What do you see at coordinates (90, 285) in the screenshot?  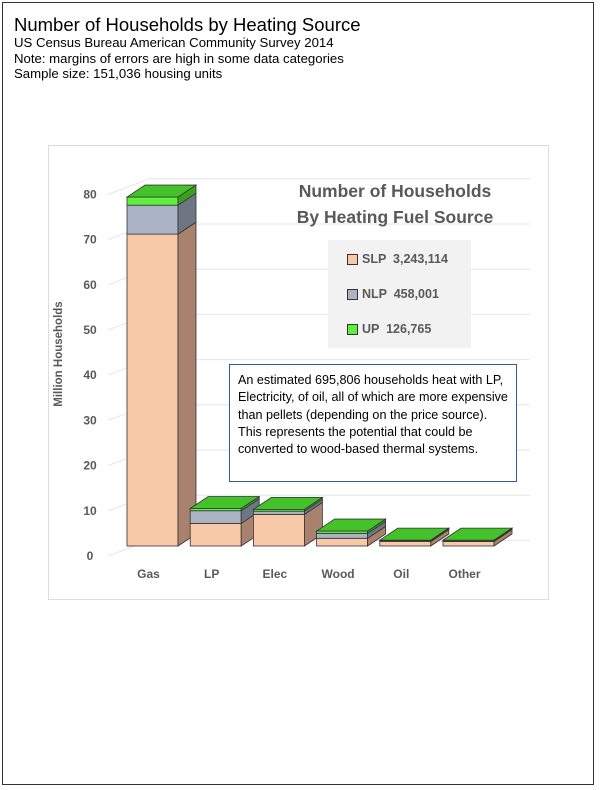 I see `y-tick-label: 60` at bounding box center [90, 285].